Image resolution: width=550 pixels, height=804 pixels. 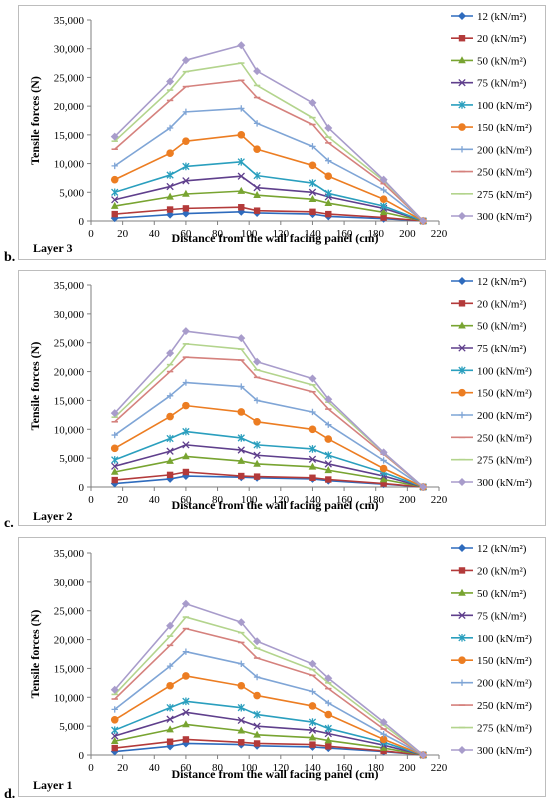 I want to click on legend-label: 100 (kN/m²), so click(x=504, y=106).